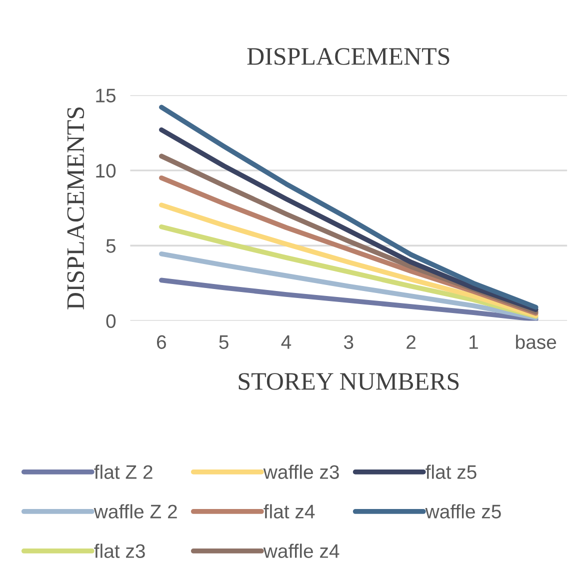 The height and width of the screenshot is (577, 584). Describe the element at coordinates (474, 342) in the screenshot. I see `x-tick-label: 1` at that location.